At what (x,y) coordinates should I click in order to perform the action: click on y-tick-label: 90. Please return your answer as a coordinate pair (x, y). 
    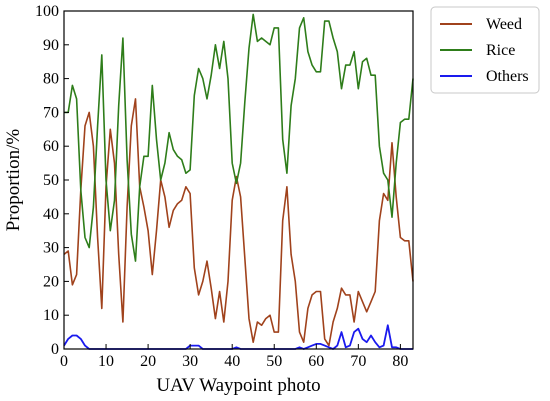
    Looking at the image, I should click on (51, 45).